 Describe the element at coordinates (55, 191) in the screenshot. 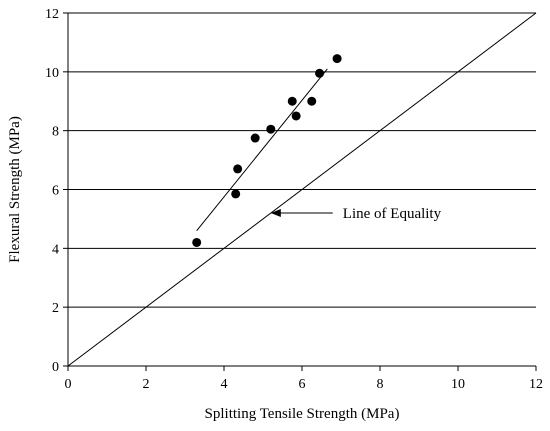

I see `y-tick-label-6: 6` at that location.